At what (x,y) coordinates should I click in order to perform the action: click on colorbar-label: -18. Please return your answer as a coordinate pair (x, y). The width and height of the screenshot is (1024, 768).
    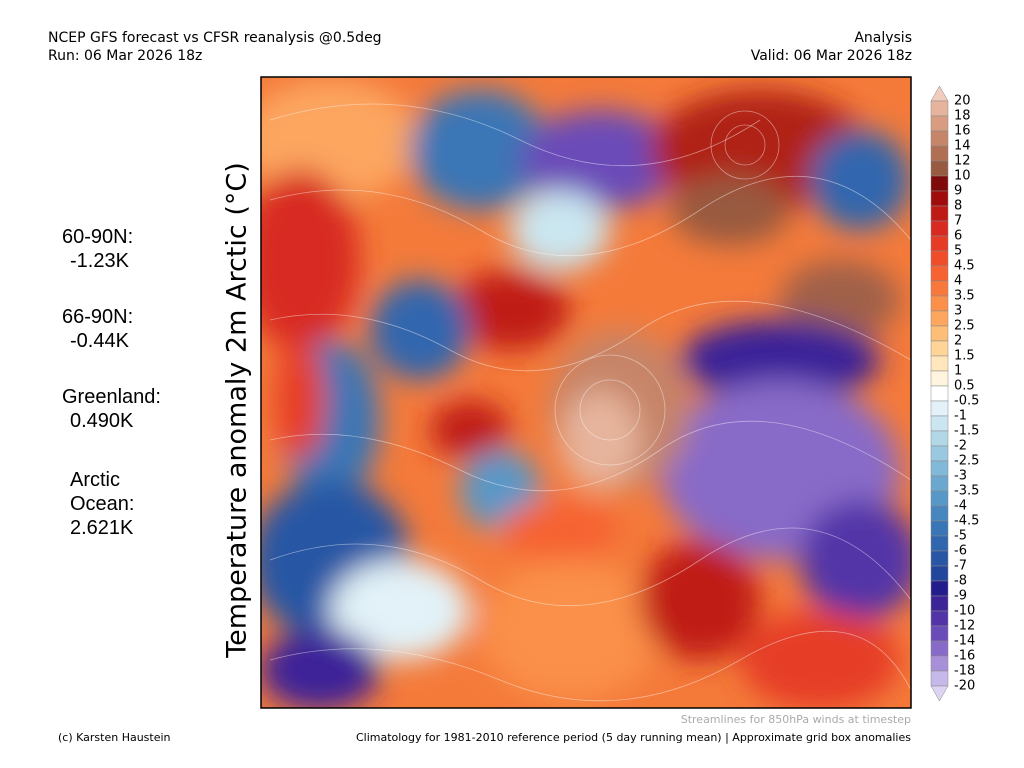
    Looking at the image, I should click on (964, 671).